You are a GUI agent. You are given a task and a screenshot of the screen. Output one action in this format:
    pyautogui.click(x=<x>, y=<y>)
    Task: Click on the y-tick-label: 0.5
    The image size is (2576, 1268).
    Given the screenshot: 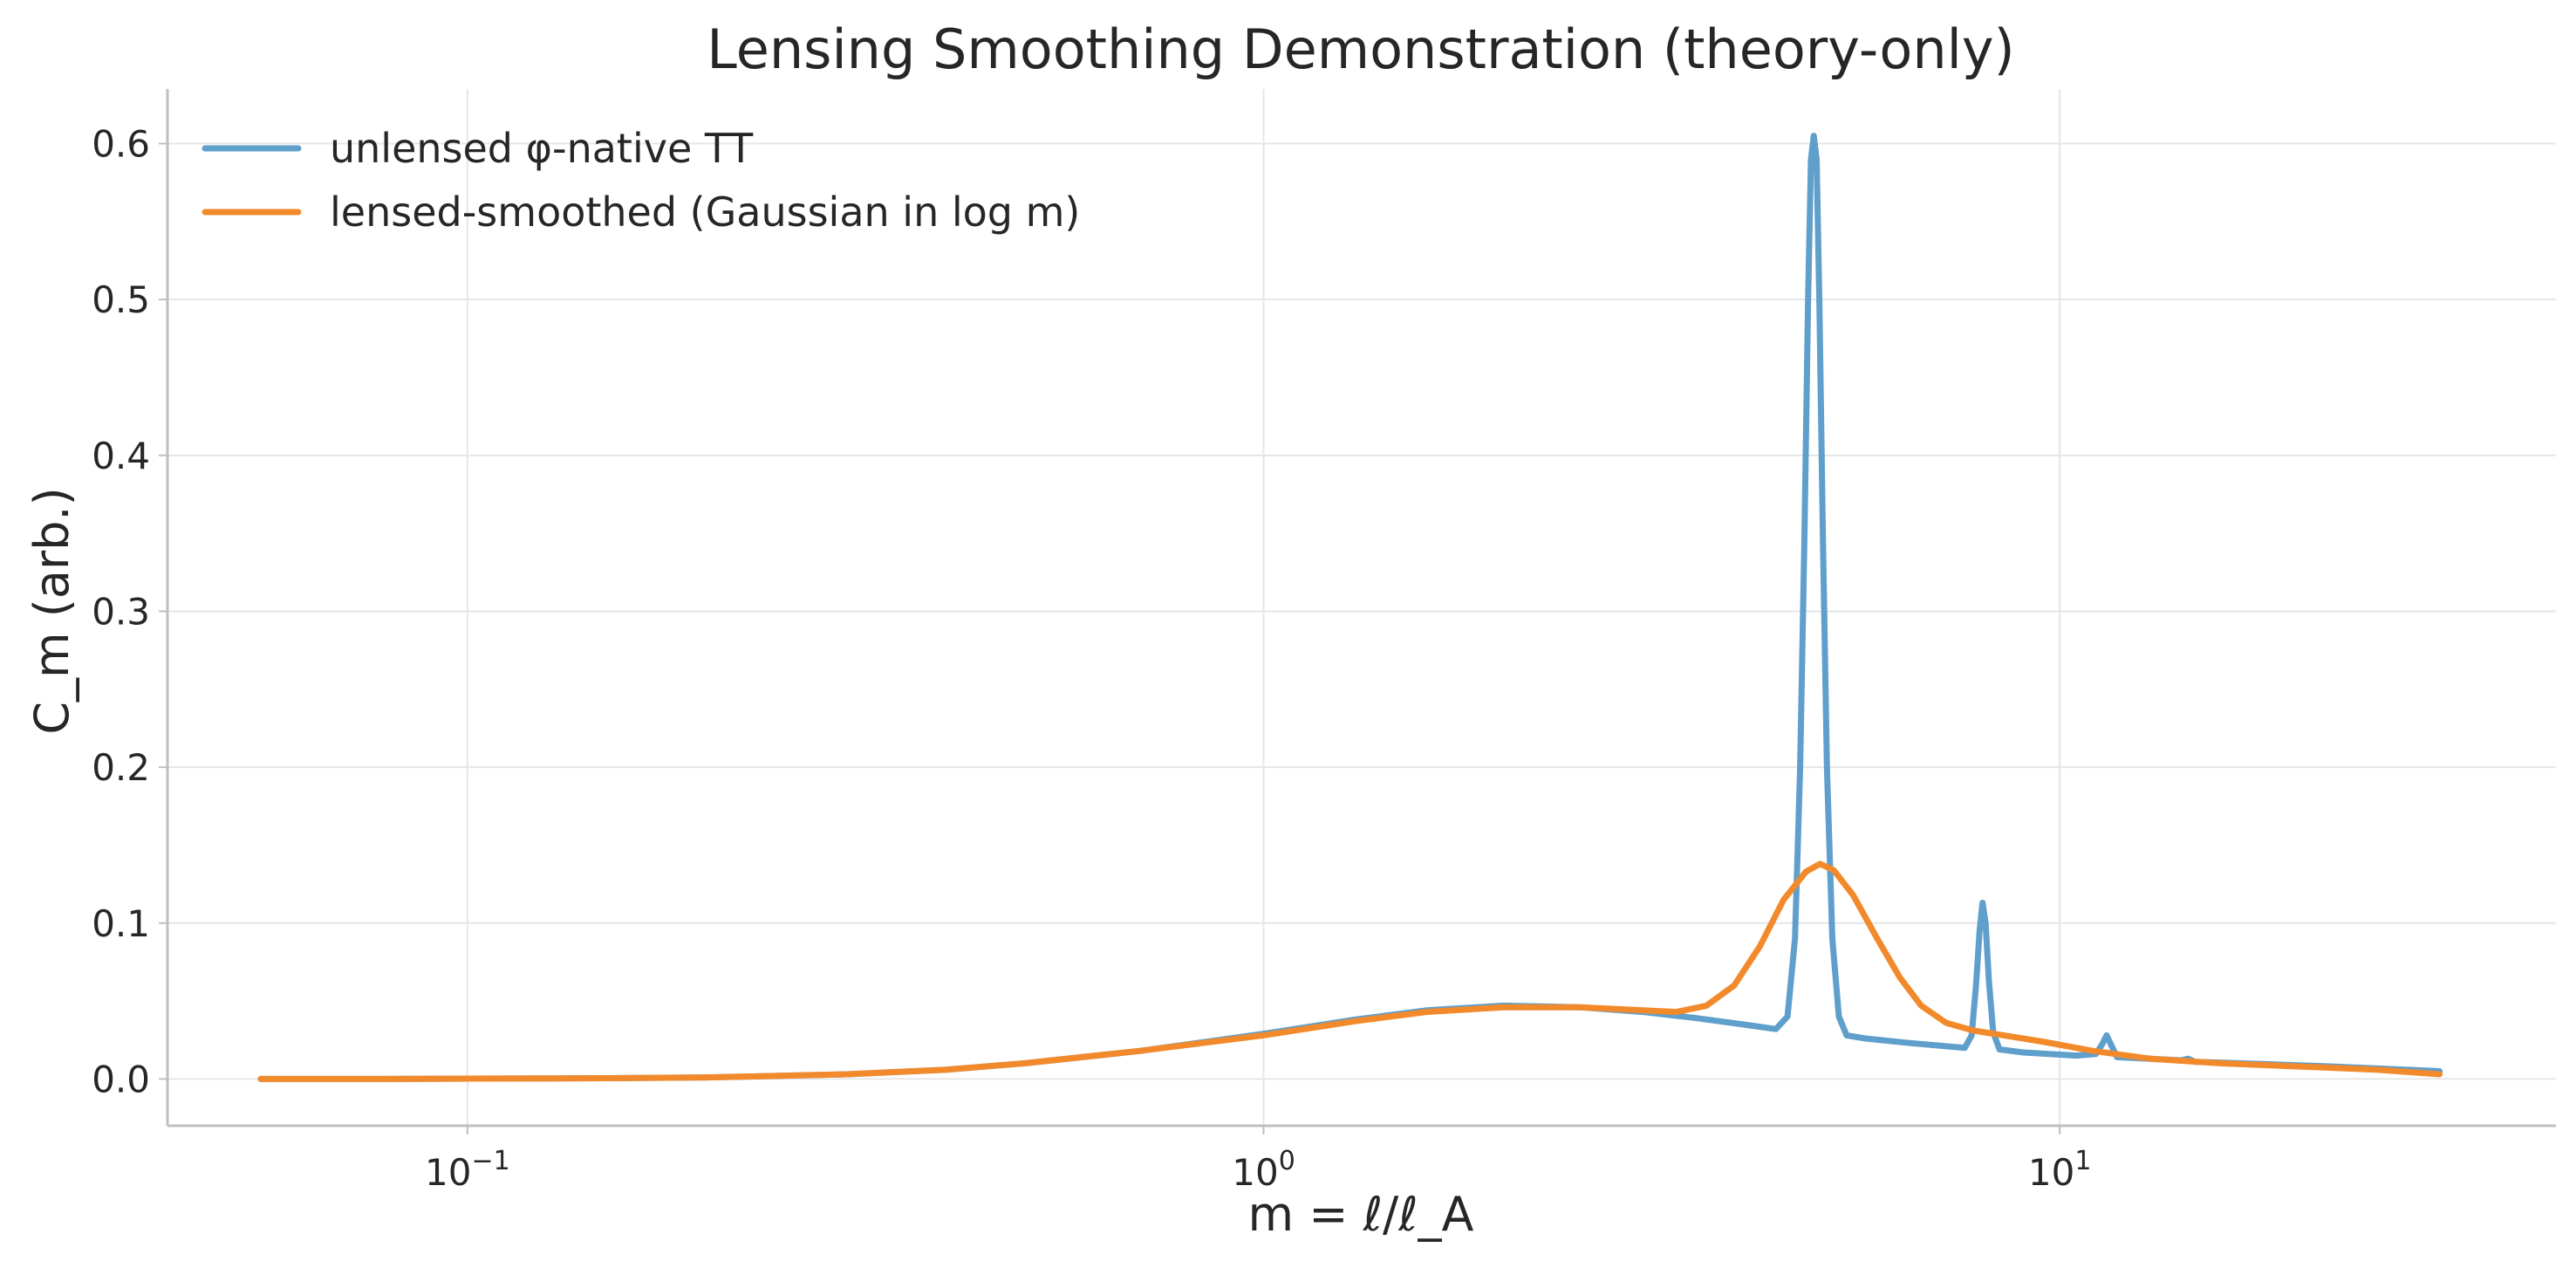 What is the action you would take?
    pyautogui.click(x=121, y=299)
    